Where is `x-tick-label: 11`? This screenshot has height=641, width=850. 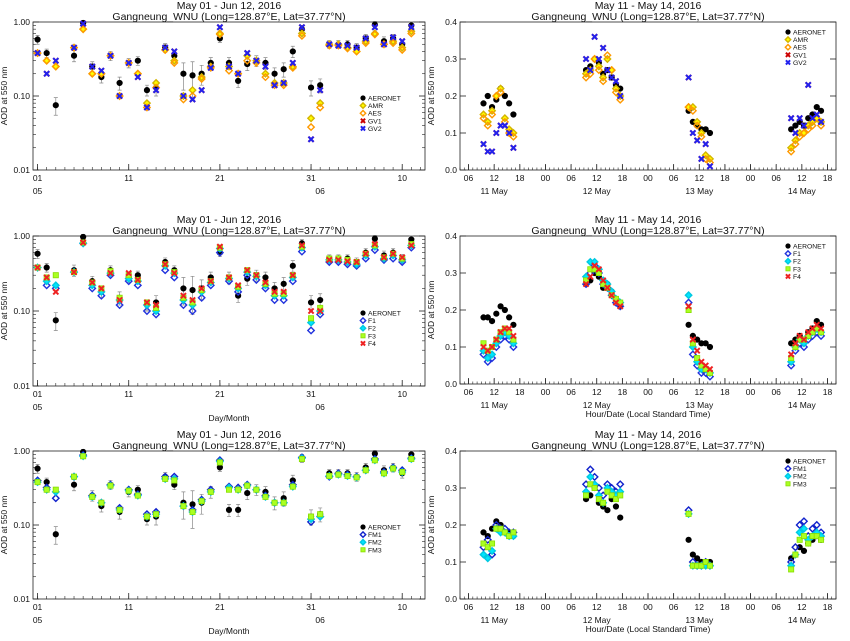
x-tick-label: 11 is located at coordinates (128, 607).